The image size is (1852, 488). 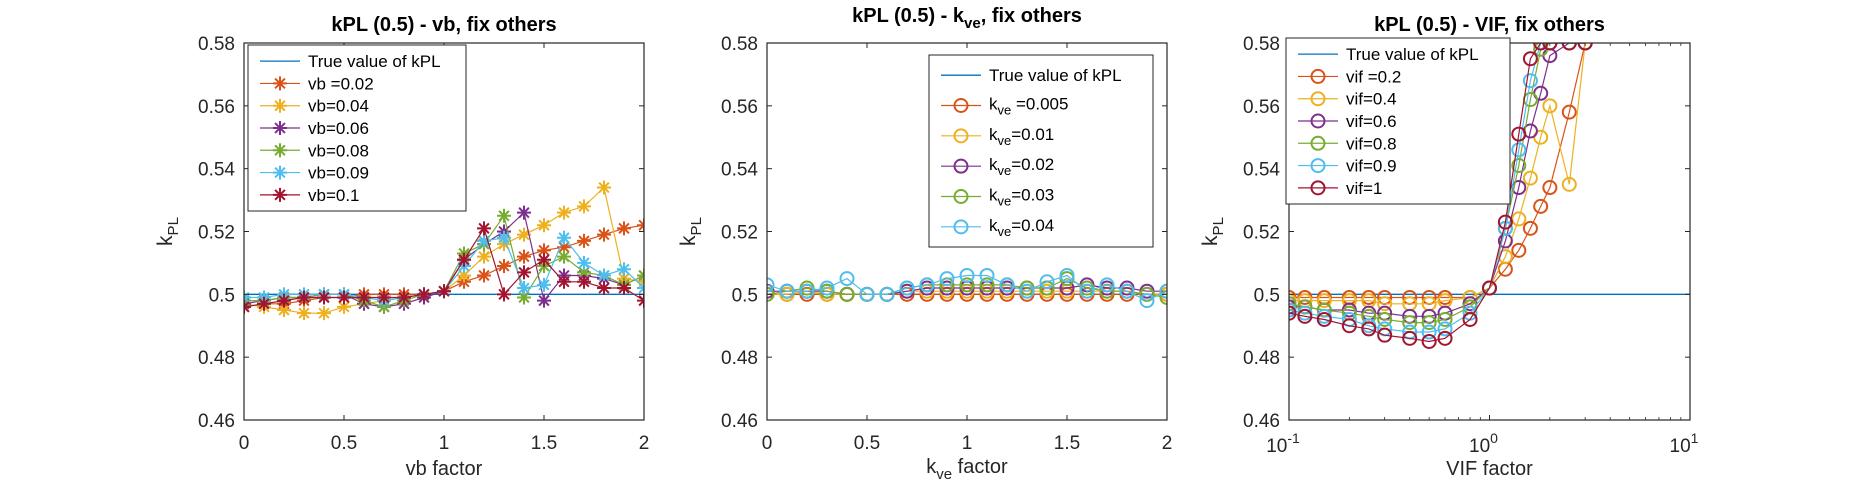 I want to click on legend-label: vif=0.9, so click(x=1371, y=166).